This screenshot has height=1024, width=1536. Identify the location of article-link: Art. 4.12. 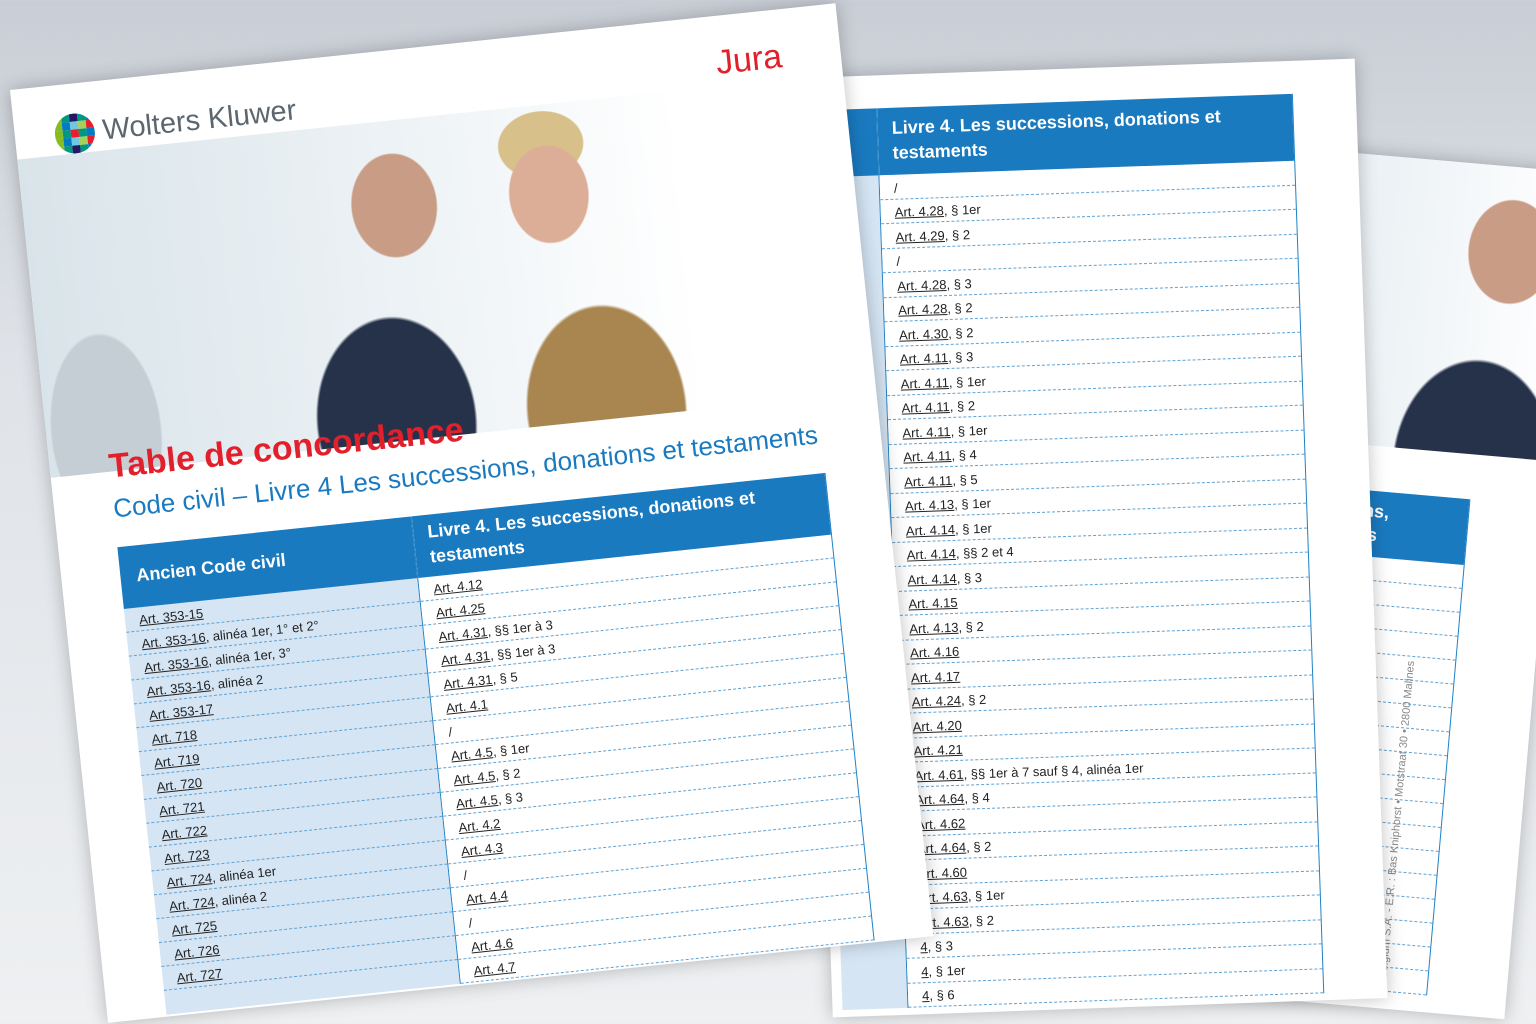
(458, 586).